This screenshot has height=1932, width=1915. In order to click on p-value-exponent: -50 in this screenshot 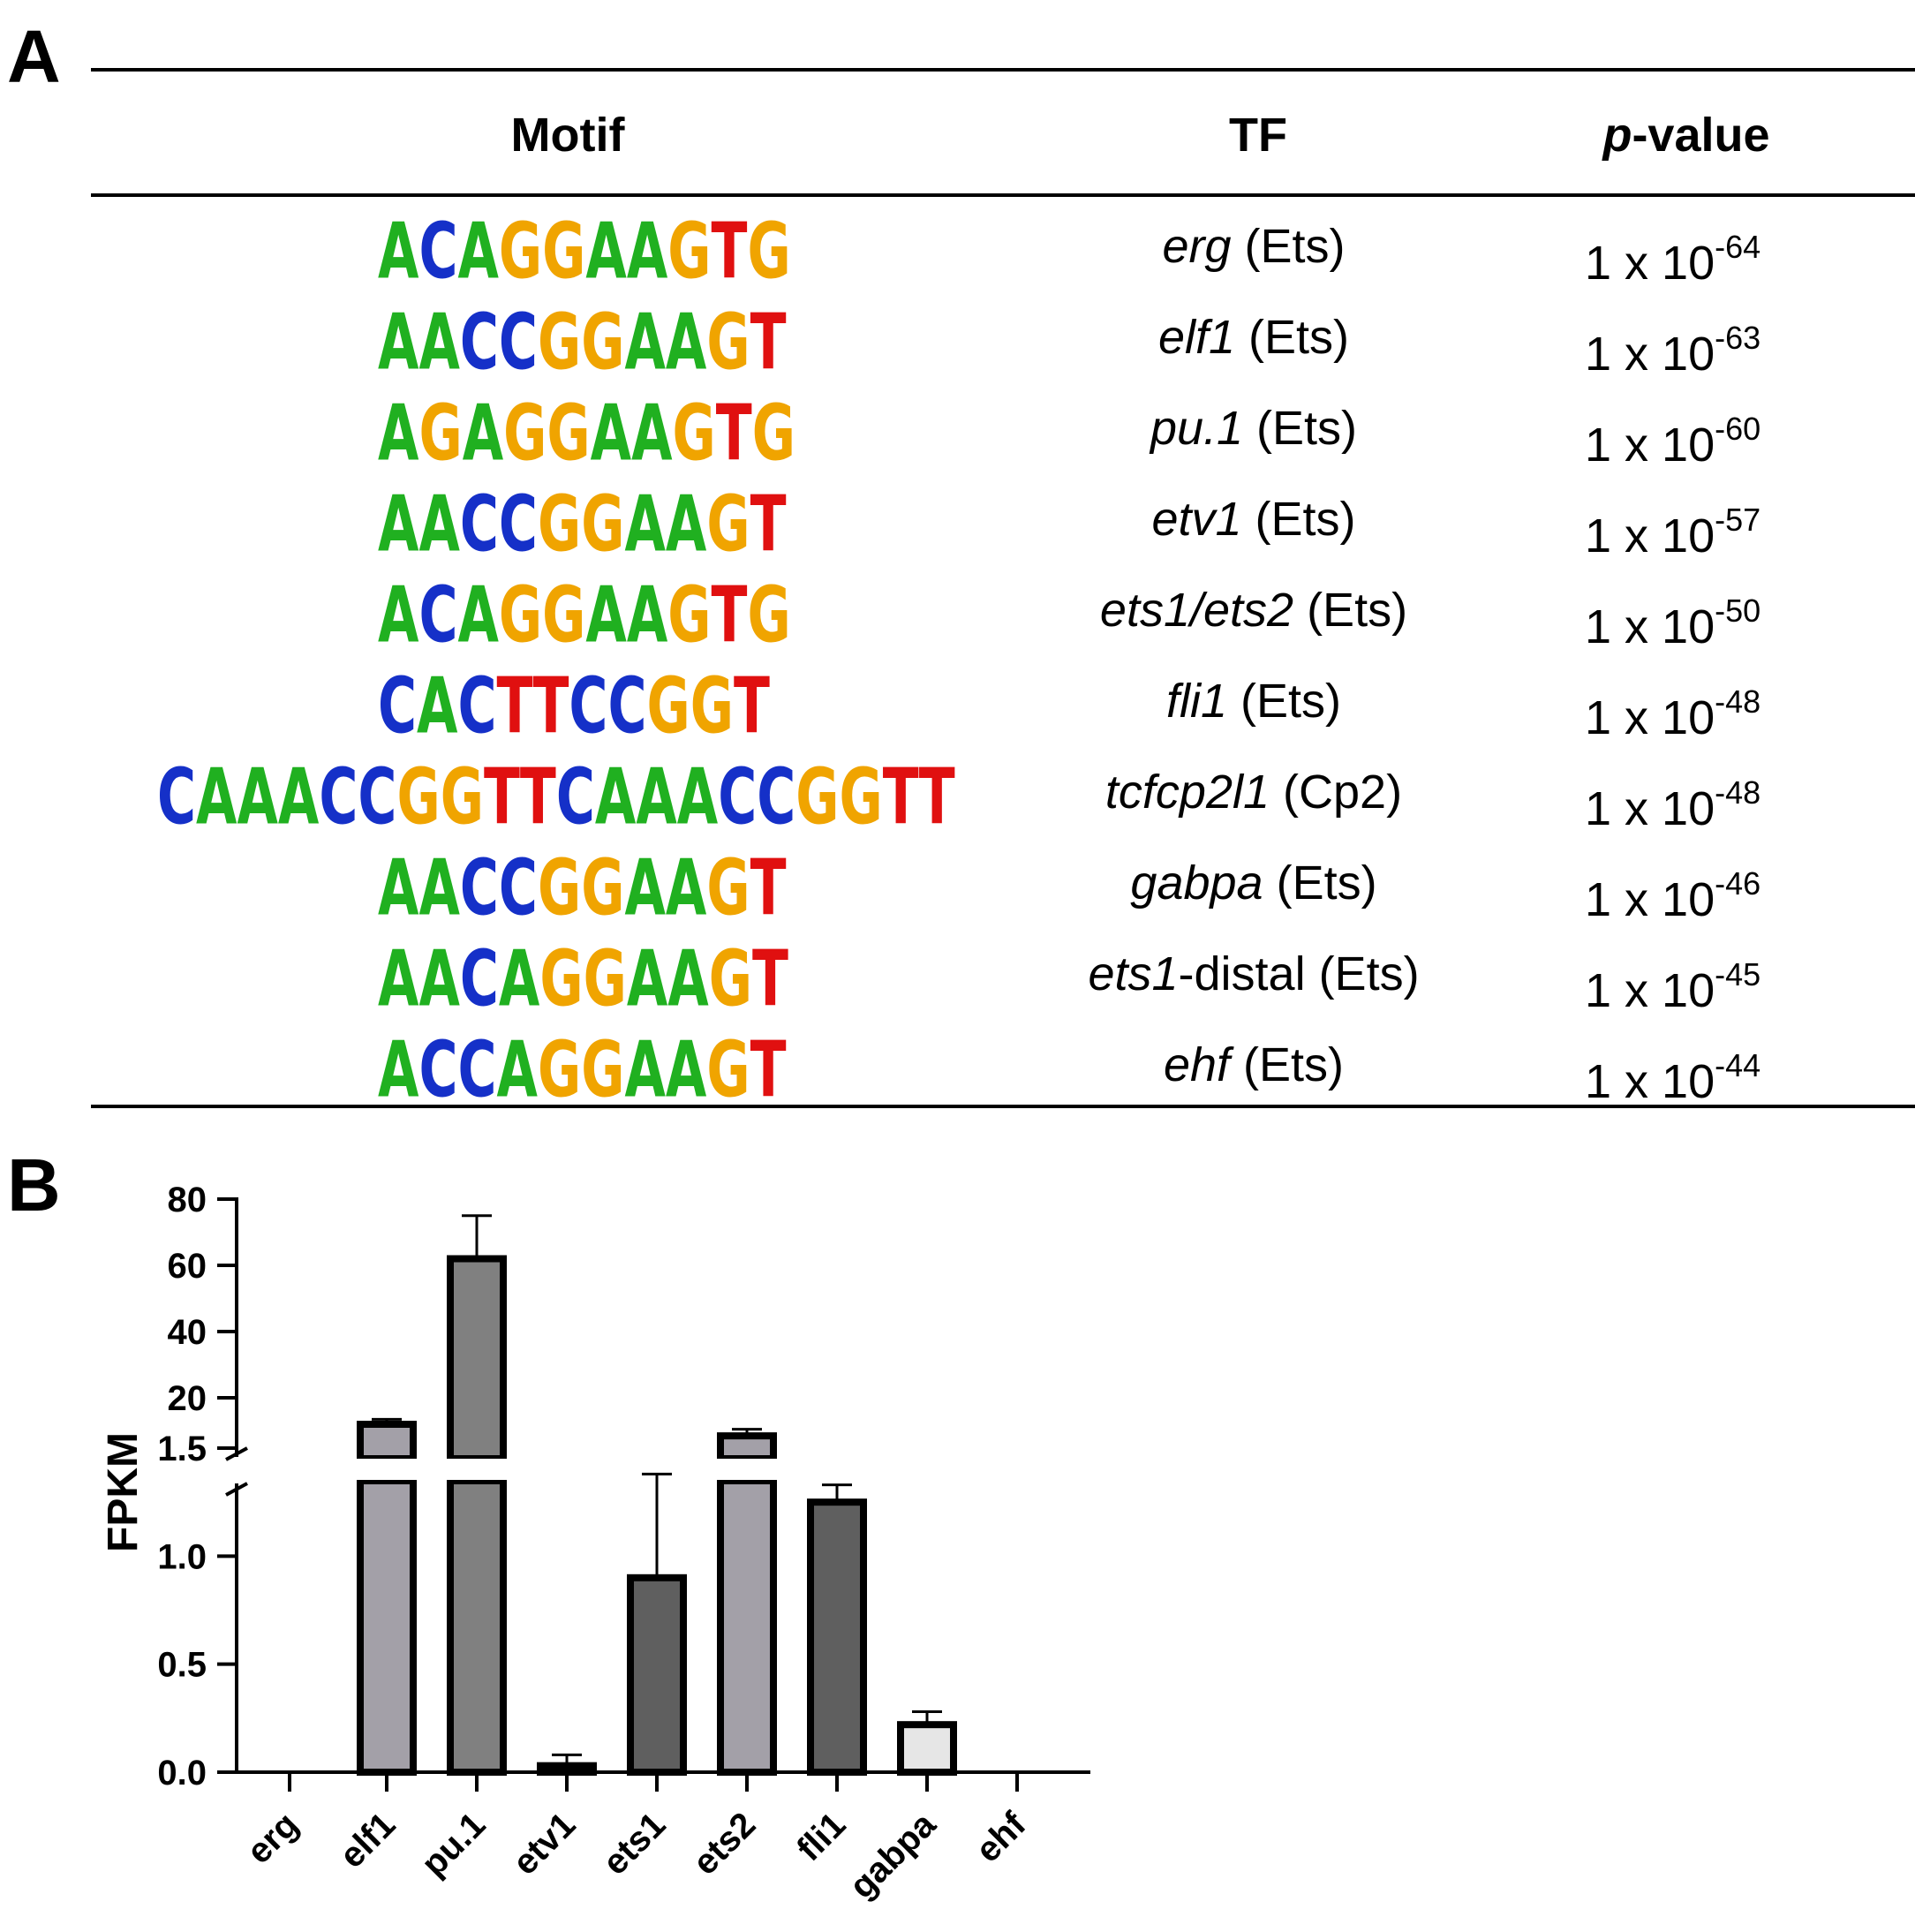, I will do `click(1738, 610)`.